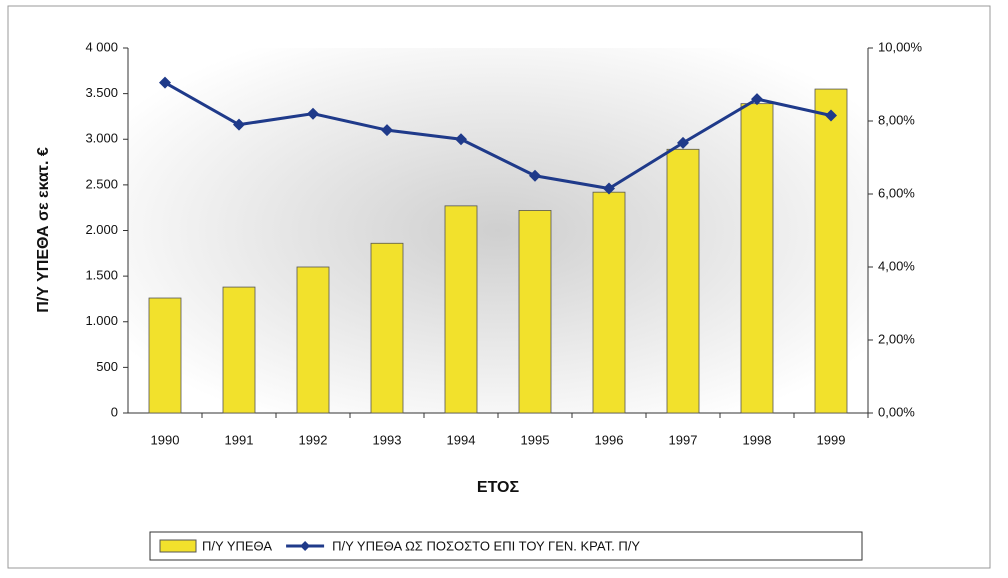 The image size is (1008, 578). I want to click on y-tick-label: 3.000, so click(101, 138).